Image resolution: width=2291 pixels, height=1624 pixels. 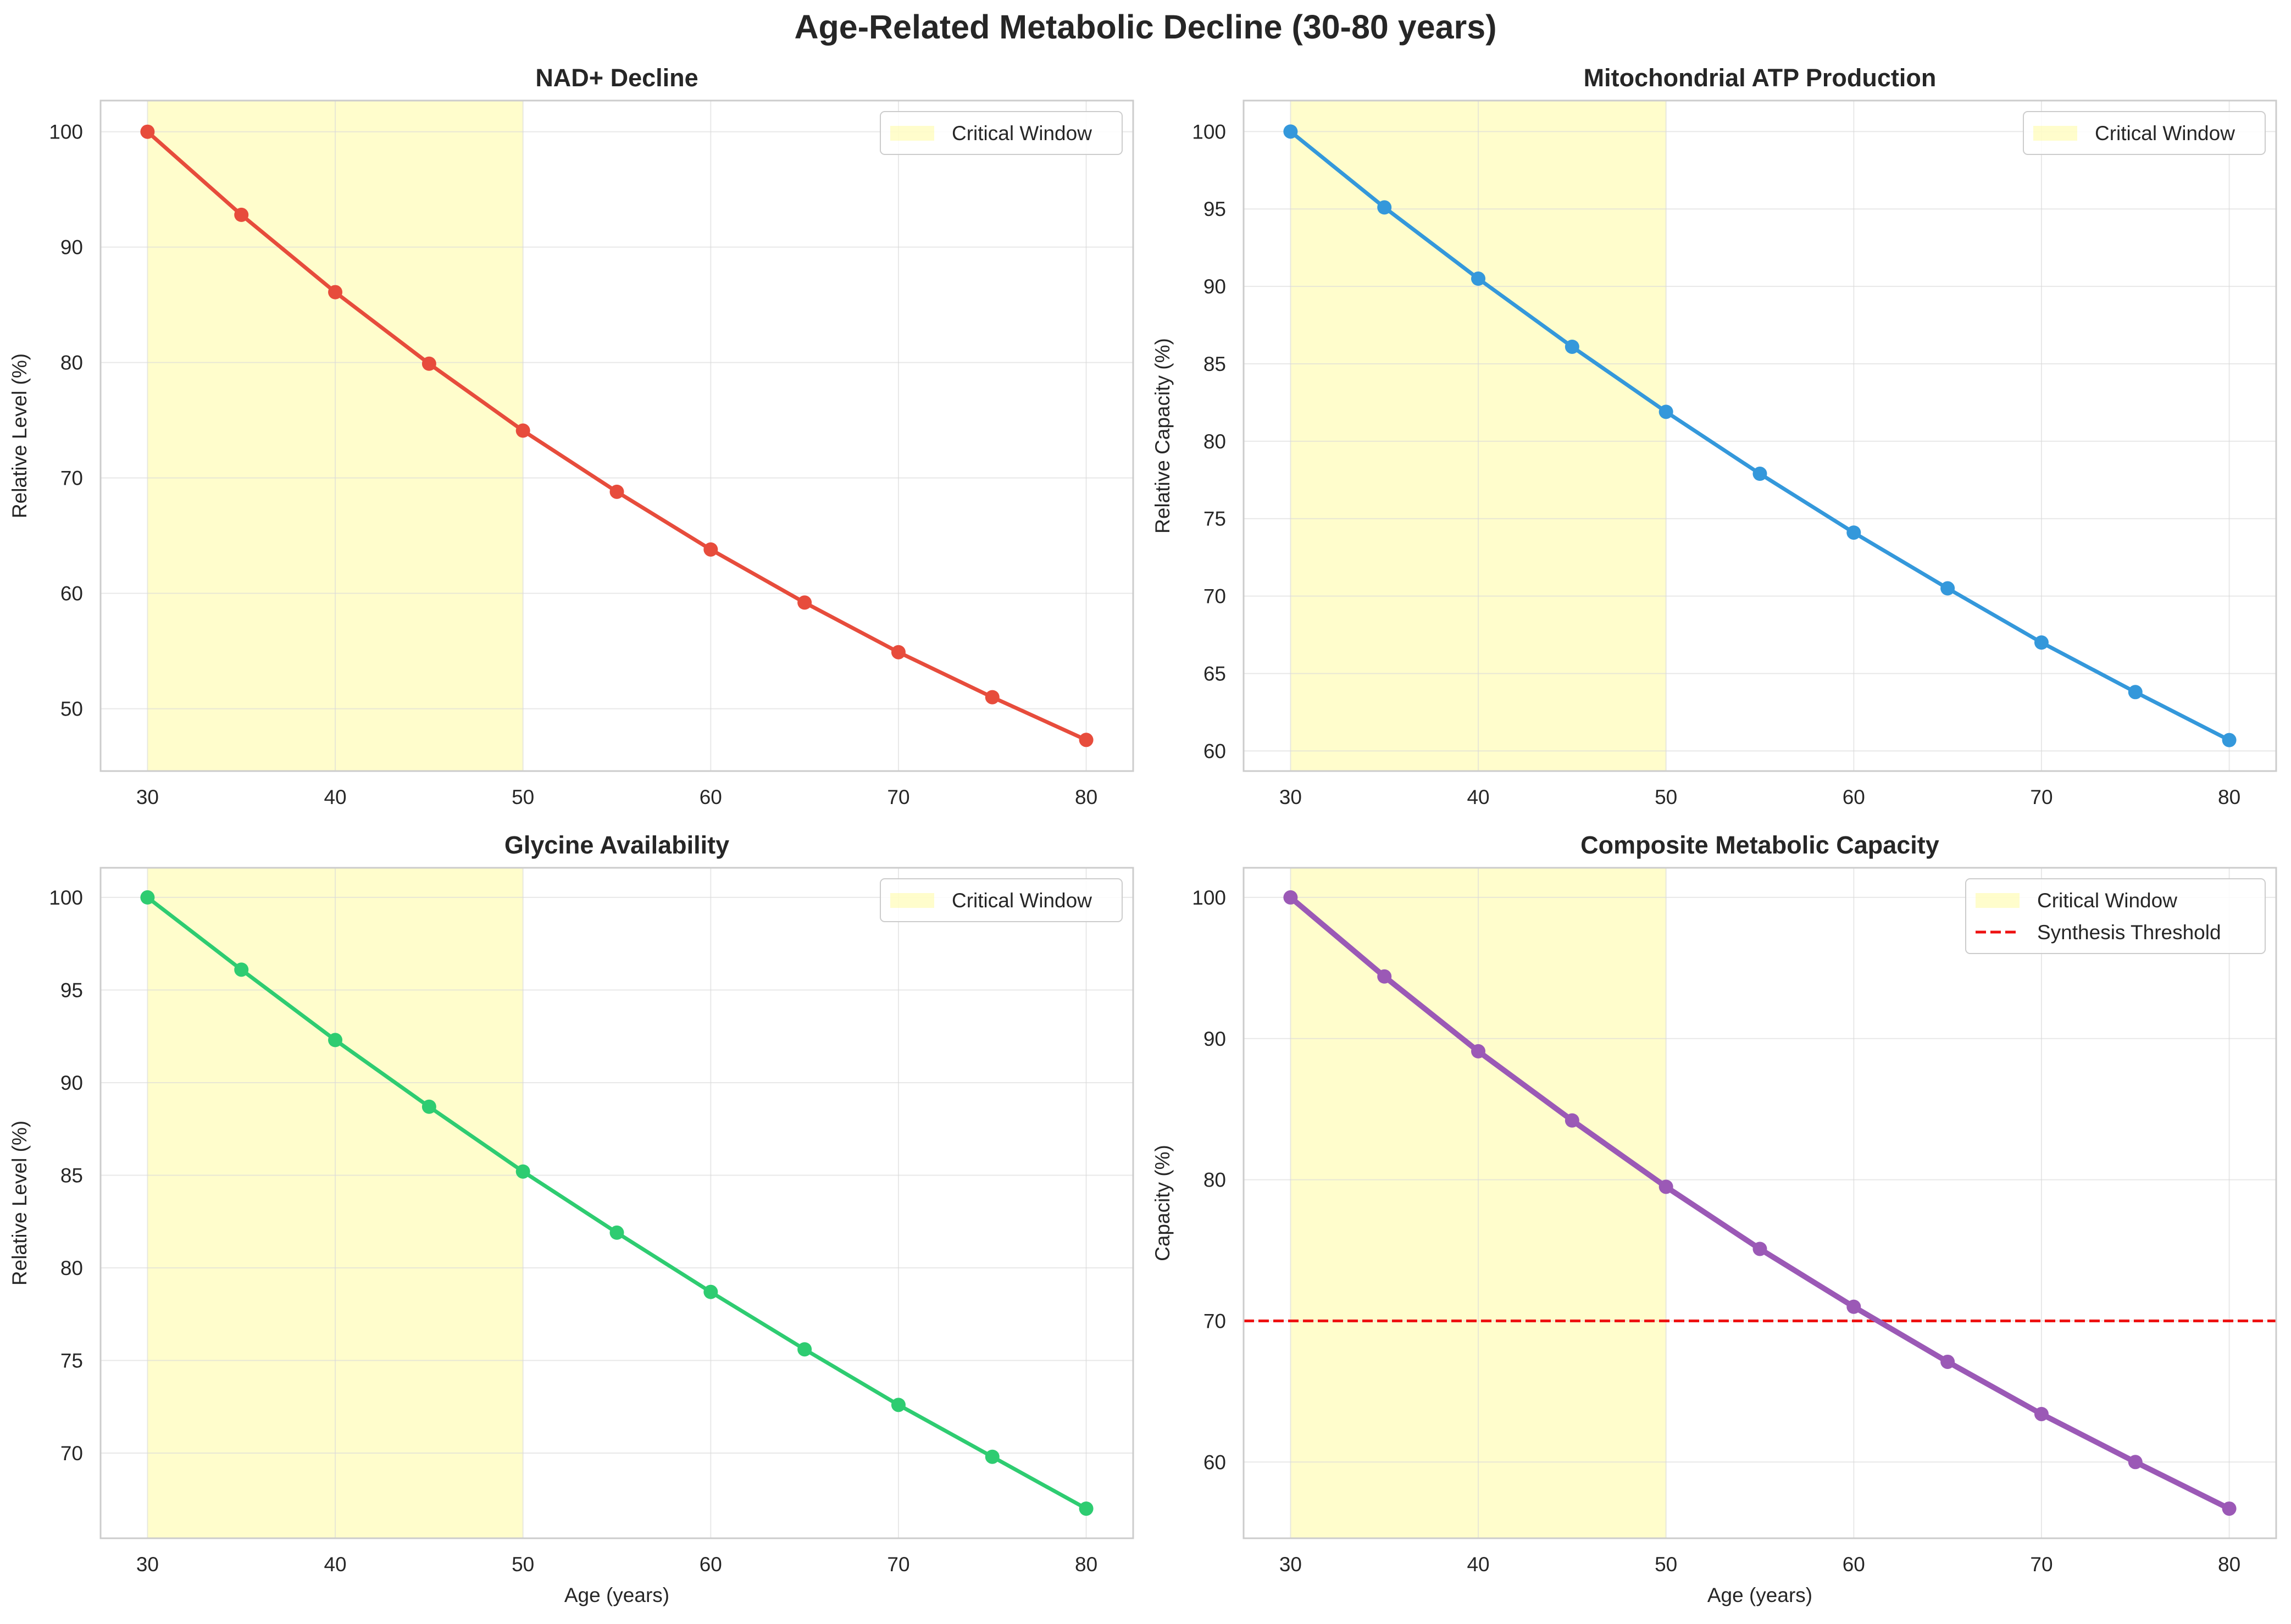 I want to click on y-axis-label: Capacity (%), so click(x=1162, y=1203).